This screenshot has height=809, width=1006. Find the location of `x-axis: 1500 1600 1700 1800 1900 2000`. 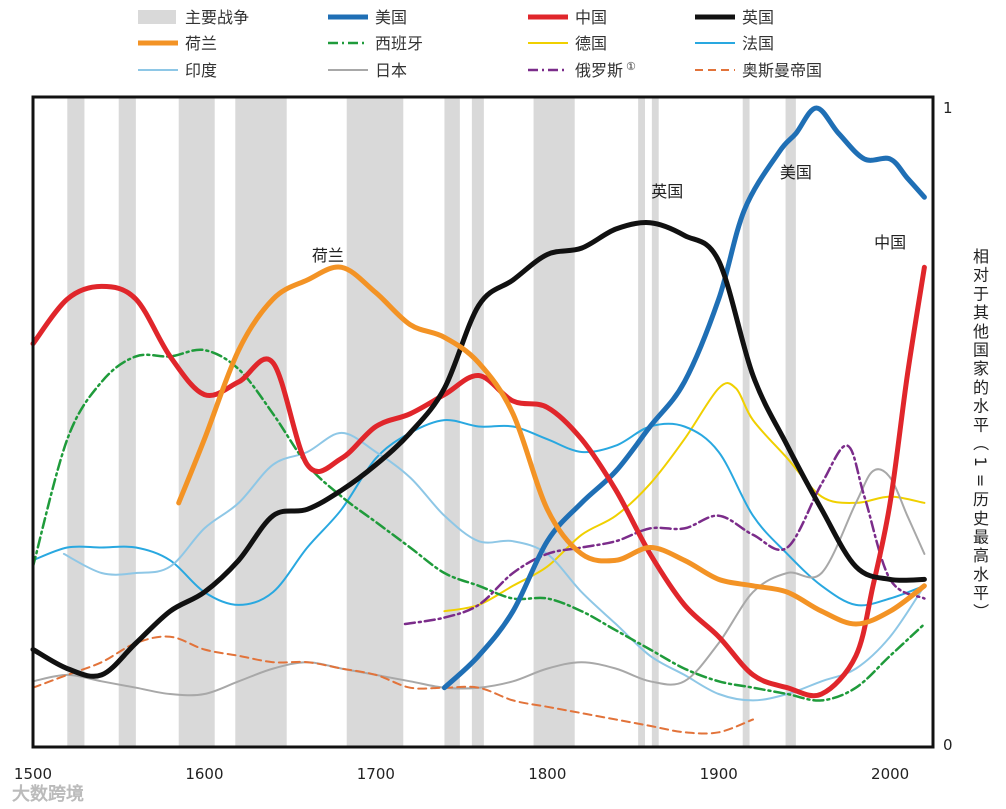

x-axis: 1500 1600 1700 1800 1900 2000 is located at coordinates (461, 774).